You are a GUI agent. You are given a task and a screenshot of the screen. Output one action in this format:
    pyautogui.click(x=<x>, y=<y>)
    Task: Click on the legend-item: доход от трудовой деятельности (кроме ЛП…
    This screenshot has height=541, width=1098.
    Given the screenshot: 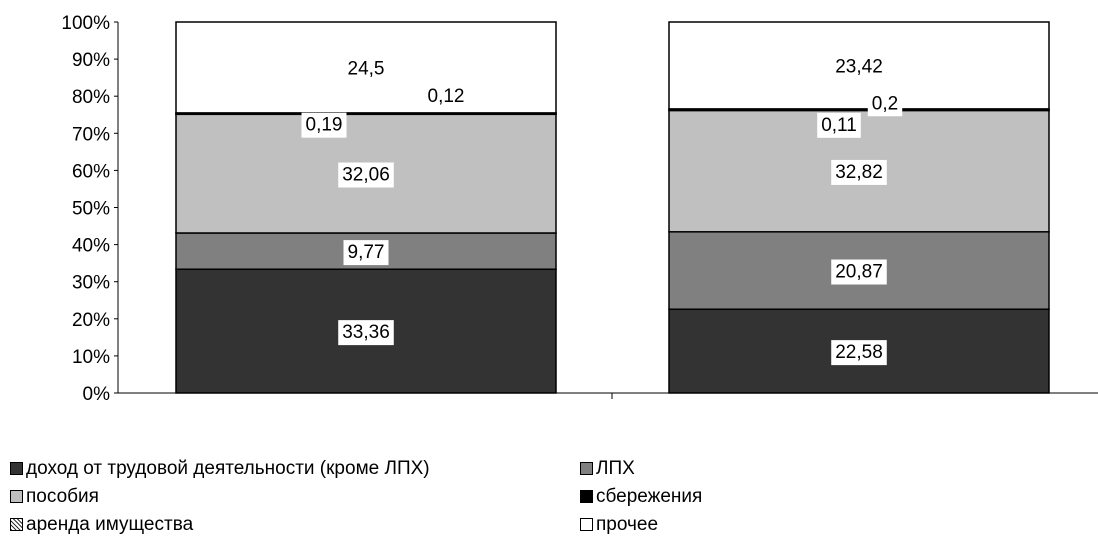 What is the action you would take?
    pyautogui.click(x=220, y=469)
    